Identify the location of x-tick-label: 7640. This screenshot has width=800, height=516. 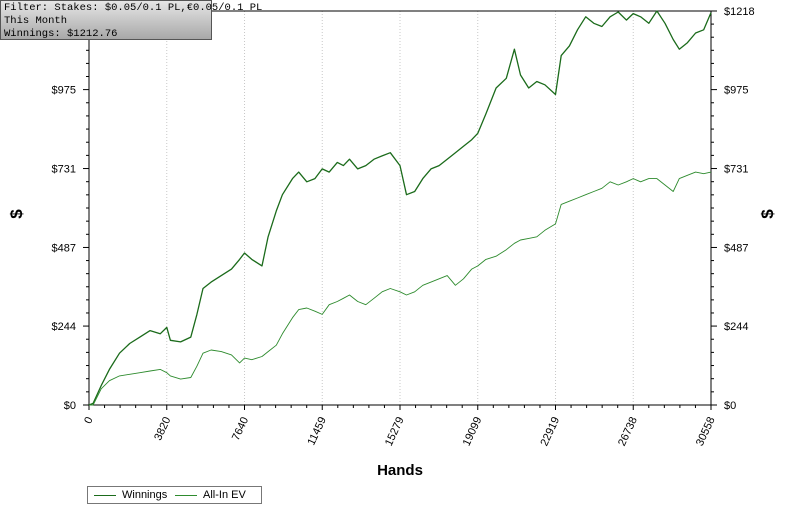
(240, 428).